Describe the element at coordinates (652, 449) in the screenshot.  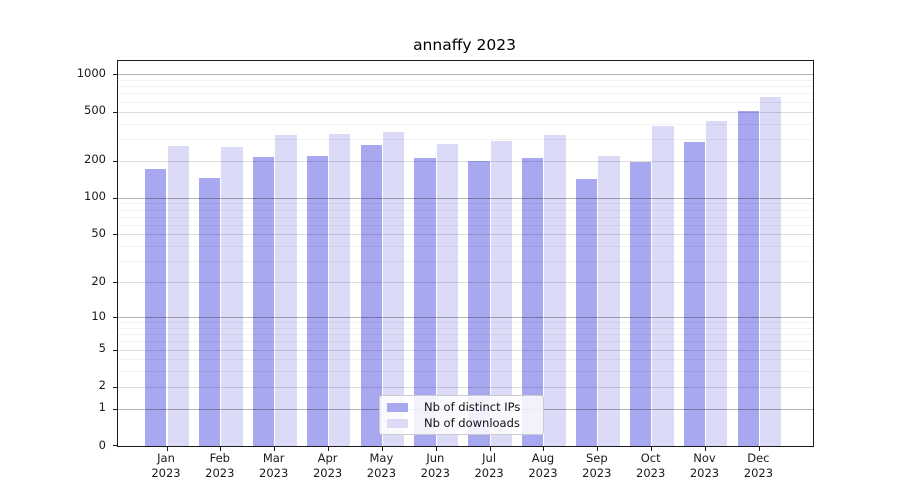
I see `x-tick-mark-oct` at that location.